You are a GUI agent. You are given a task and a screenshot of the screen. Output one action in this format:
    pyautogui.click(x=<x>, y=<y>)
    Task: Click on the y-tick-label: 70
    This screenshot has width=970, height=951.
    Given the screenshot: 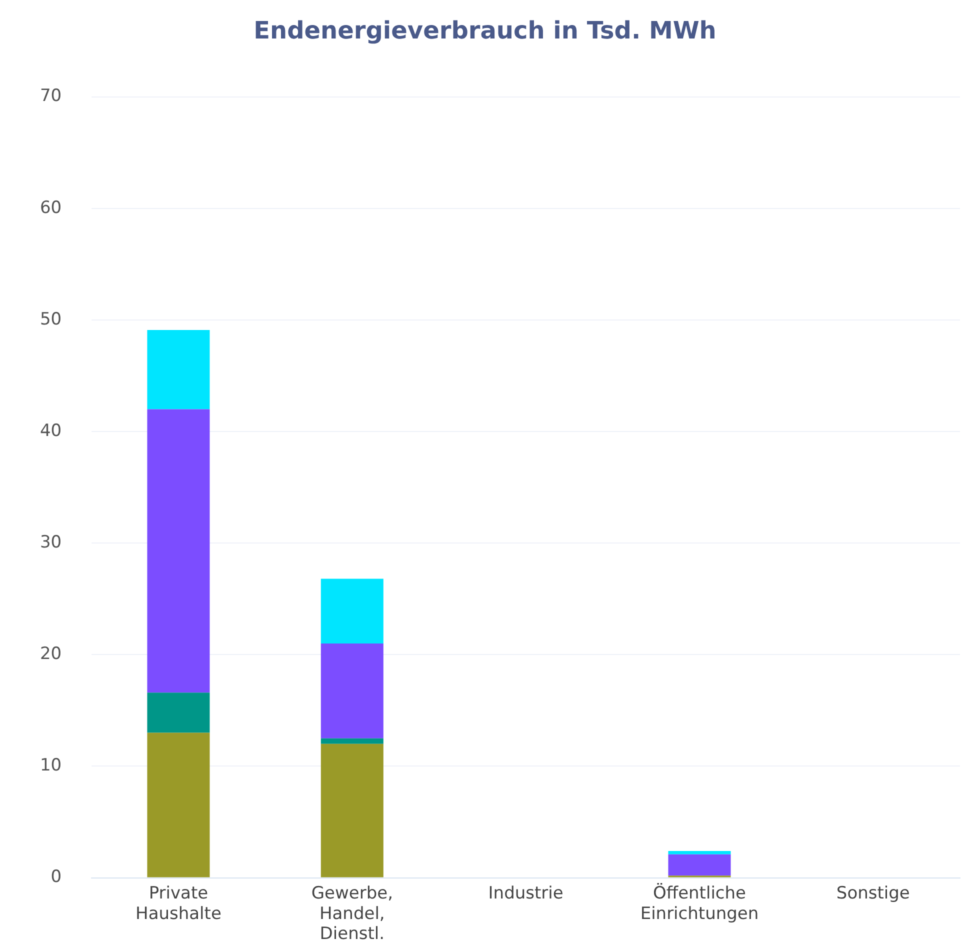 What is the action you would take?
    pyautogui.click(x=51, y=96)
    